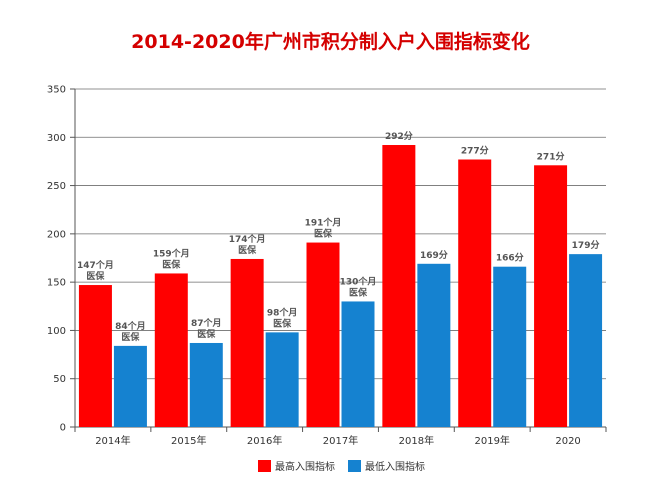 Image resolution: width=661 pixels, height=503 pixels. What do you see at coordinates (264, 440) in the screenshot?
I see `x-tick-label: 2016年` at bounding box center [264, 440].